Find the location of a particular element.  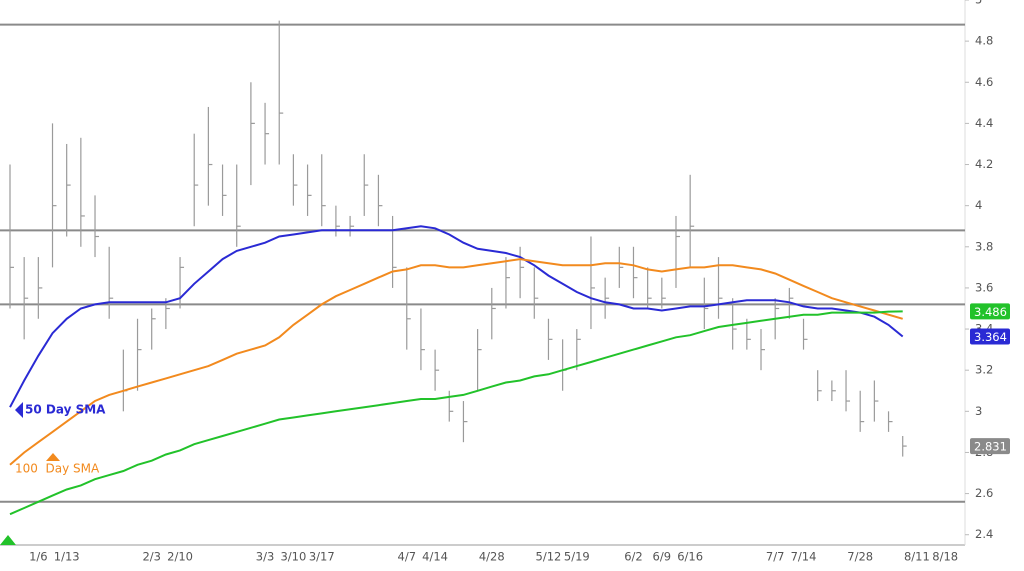

x-tick-label: 6/16 is located at coordinates (690, 557).